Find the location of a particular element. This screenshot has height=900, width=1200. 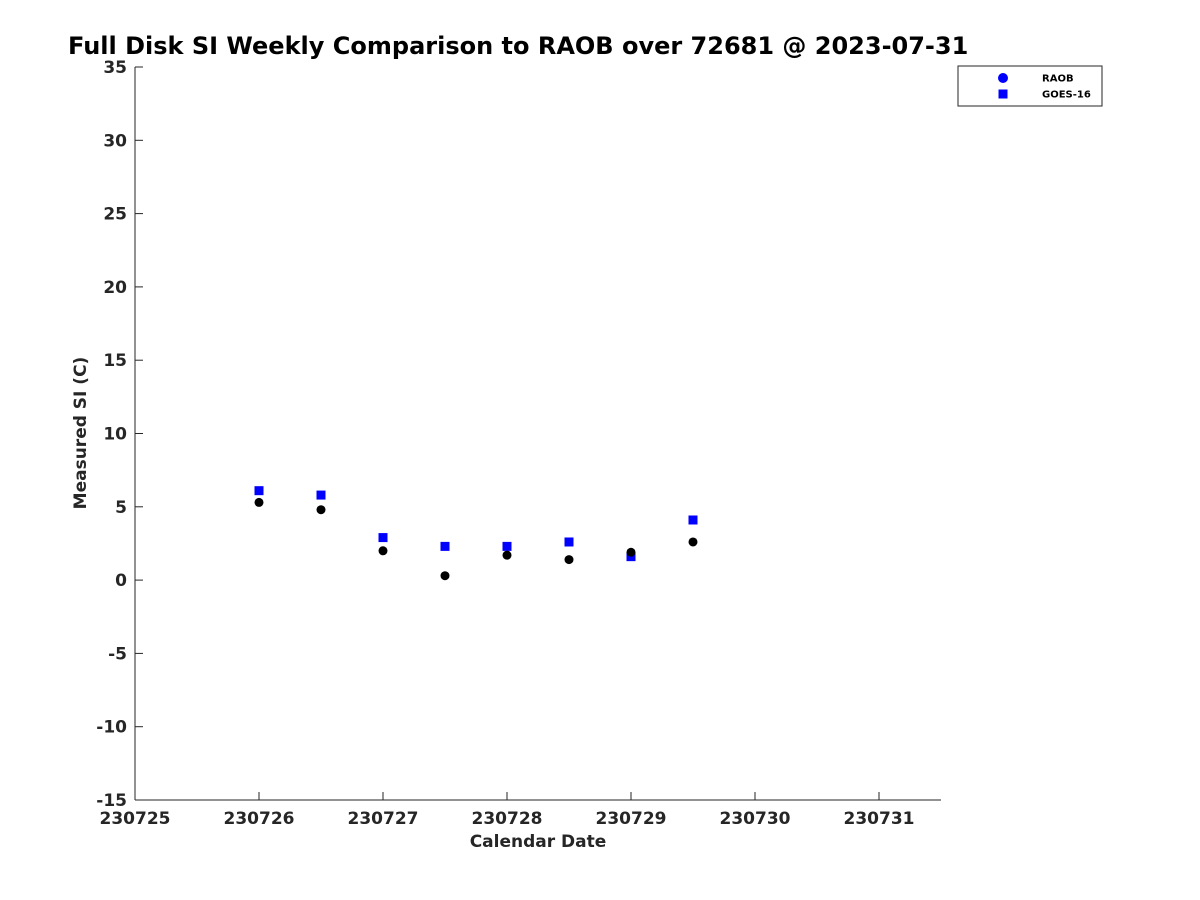

y-tick-label: 25 is located at coordinates (115, 215).